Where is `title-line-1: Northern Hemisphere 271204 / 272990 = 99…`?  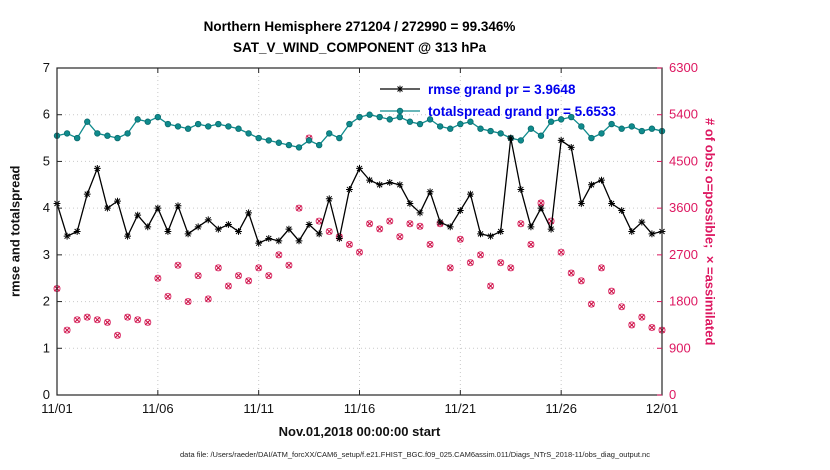
title-line-1: Northern Hemisphere 271204 / 272990 = 99… is located at coordinates (359, 26).